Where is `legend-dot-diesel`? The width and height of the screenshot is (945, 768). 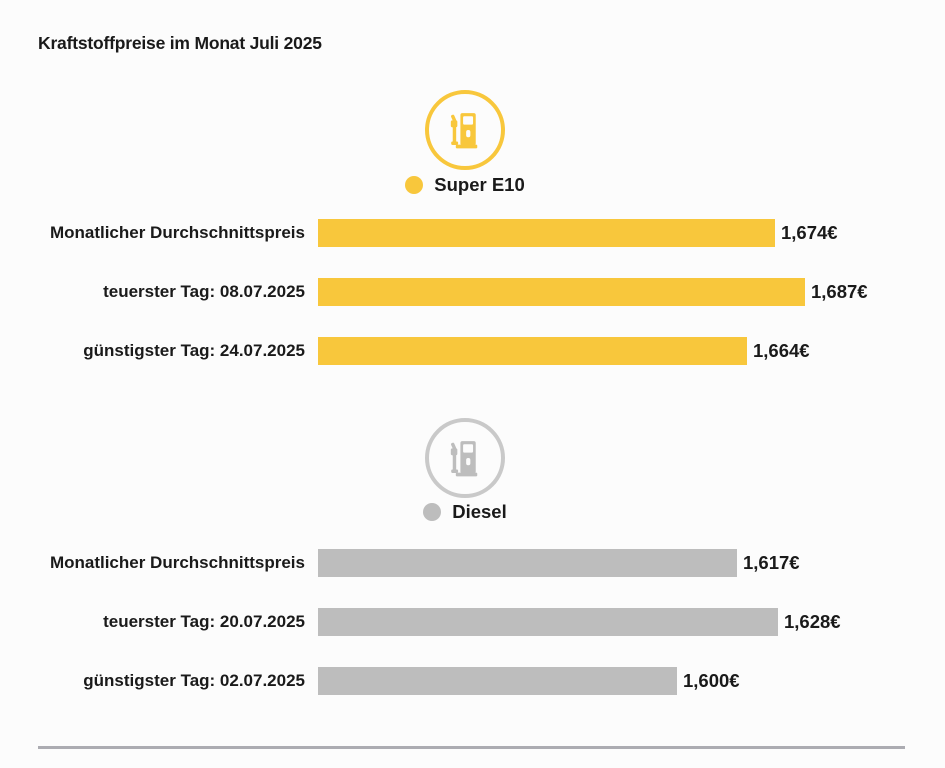 legend-dot-diesel is located at coordinates (432, 511).